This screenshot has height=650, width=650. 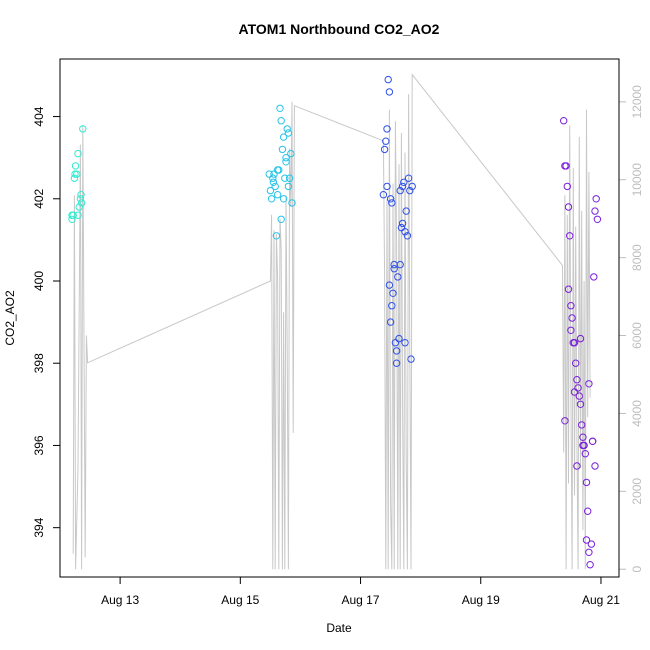 What do you see at coordinates (637, 335) in the screenshot?
I see `y2-tick-label: 6000` at bounding box center [637, 335].